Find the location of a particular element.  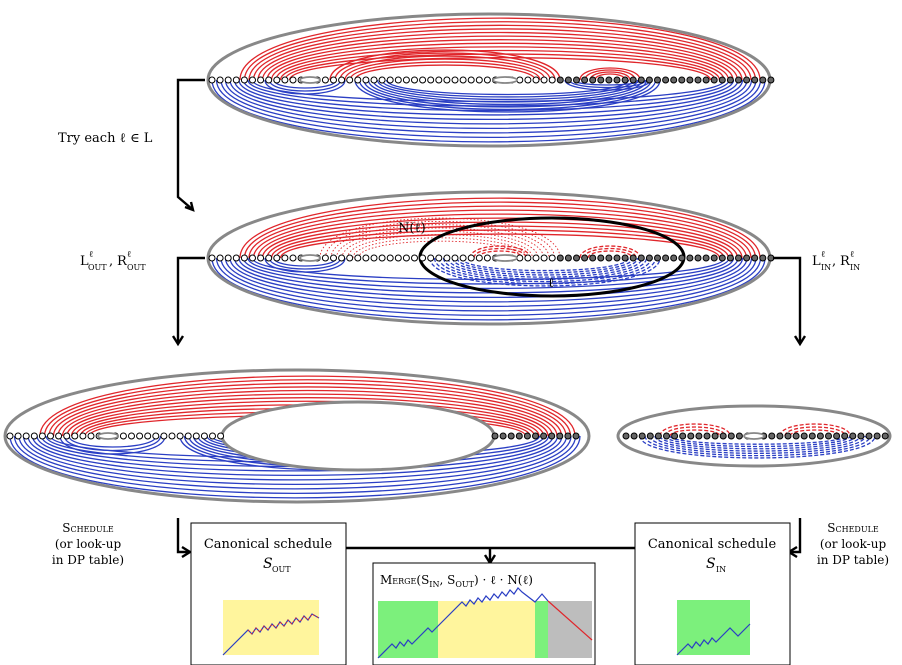

frame-ellipse is located at coordinates (754, 436).